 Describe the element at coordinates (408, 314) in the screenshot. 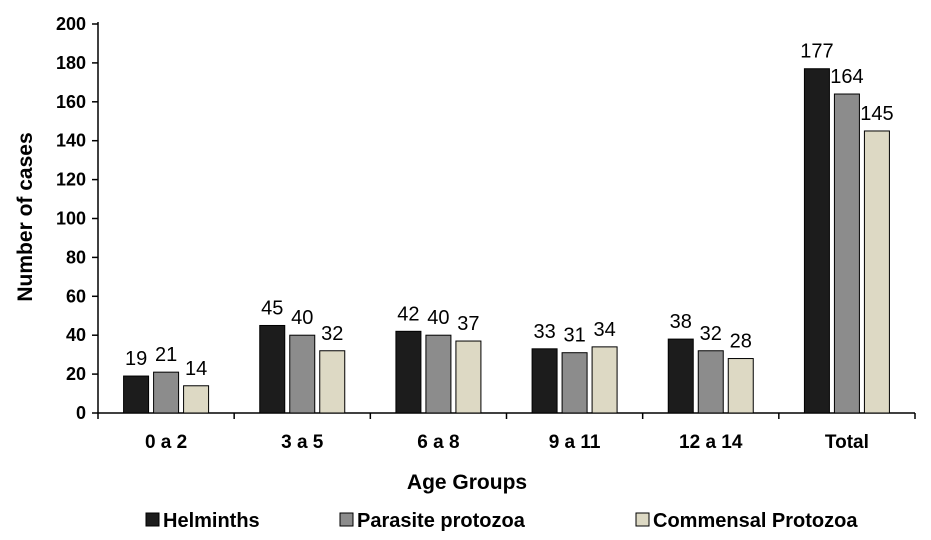

I see `data-label: 42` at that location.